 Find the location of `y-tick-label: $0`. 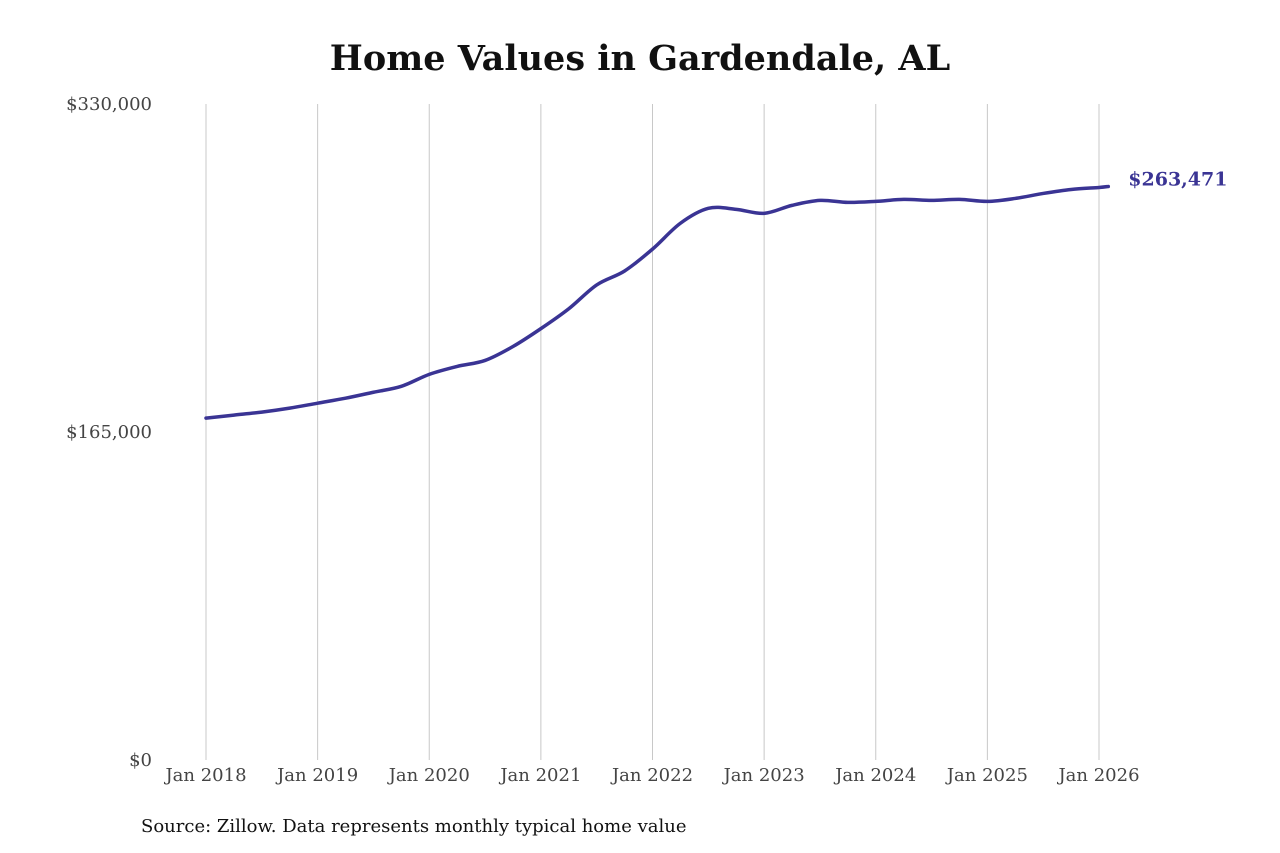

y-tick-label: $0 is located at coordinates (140, 760).